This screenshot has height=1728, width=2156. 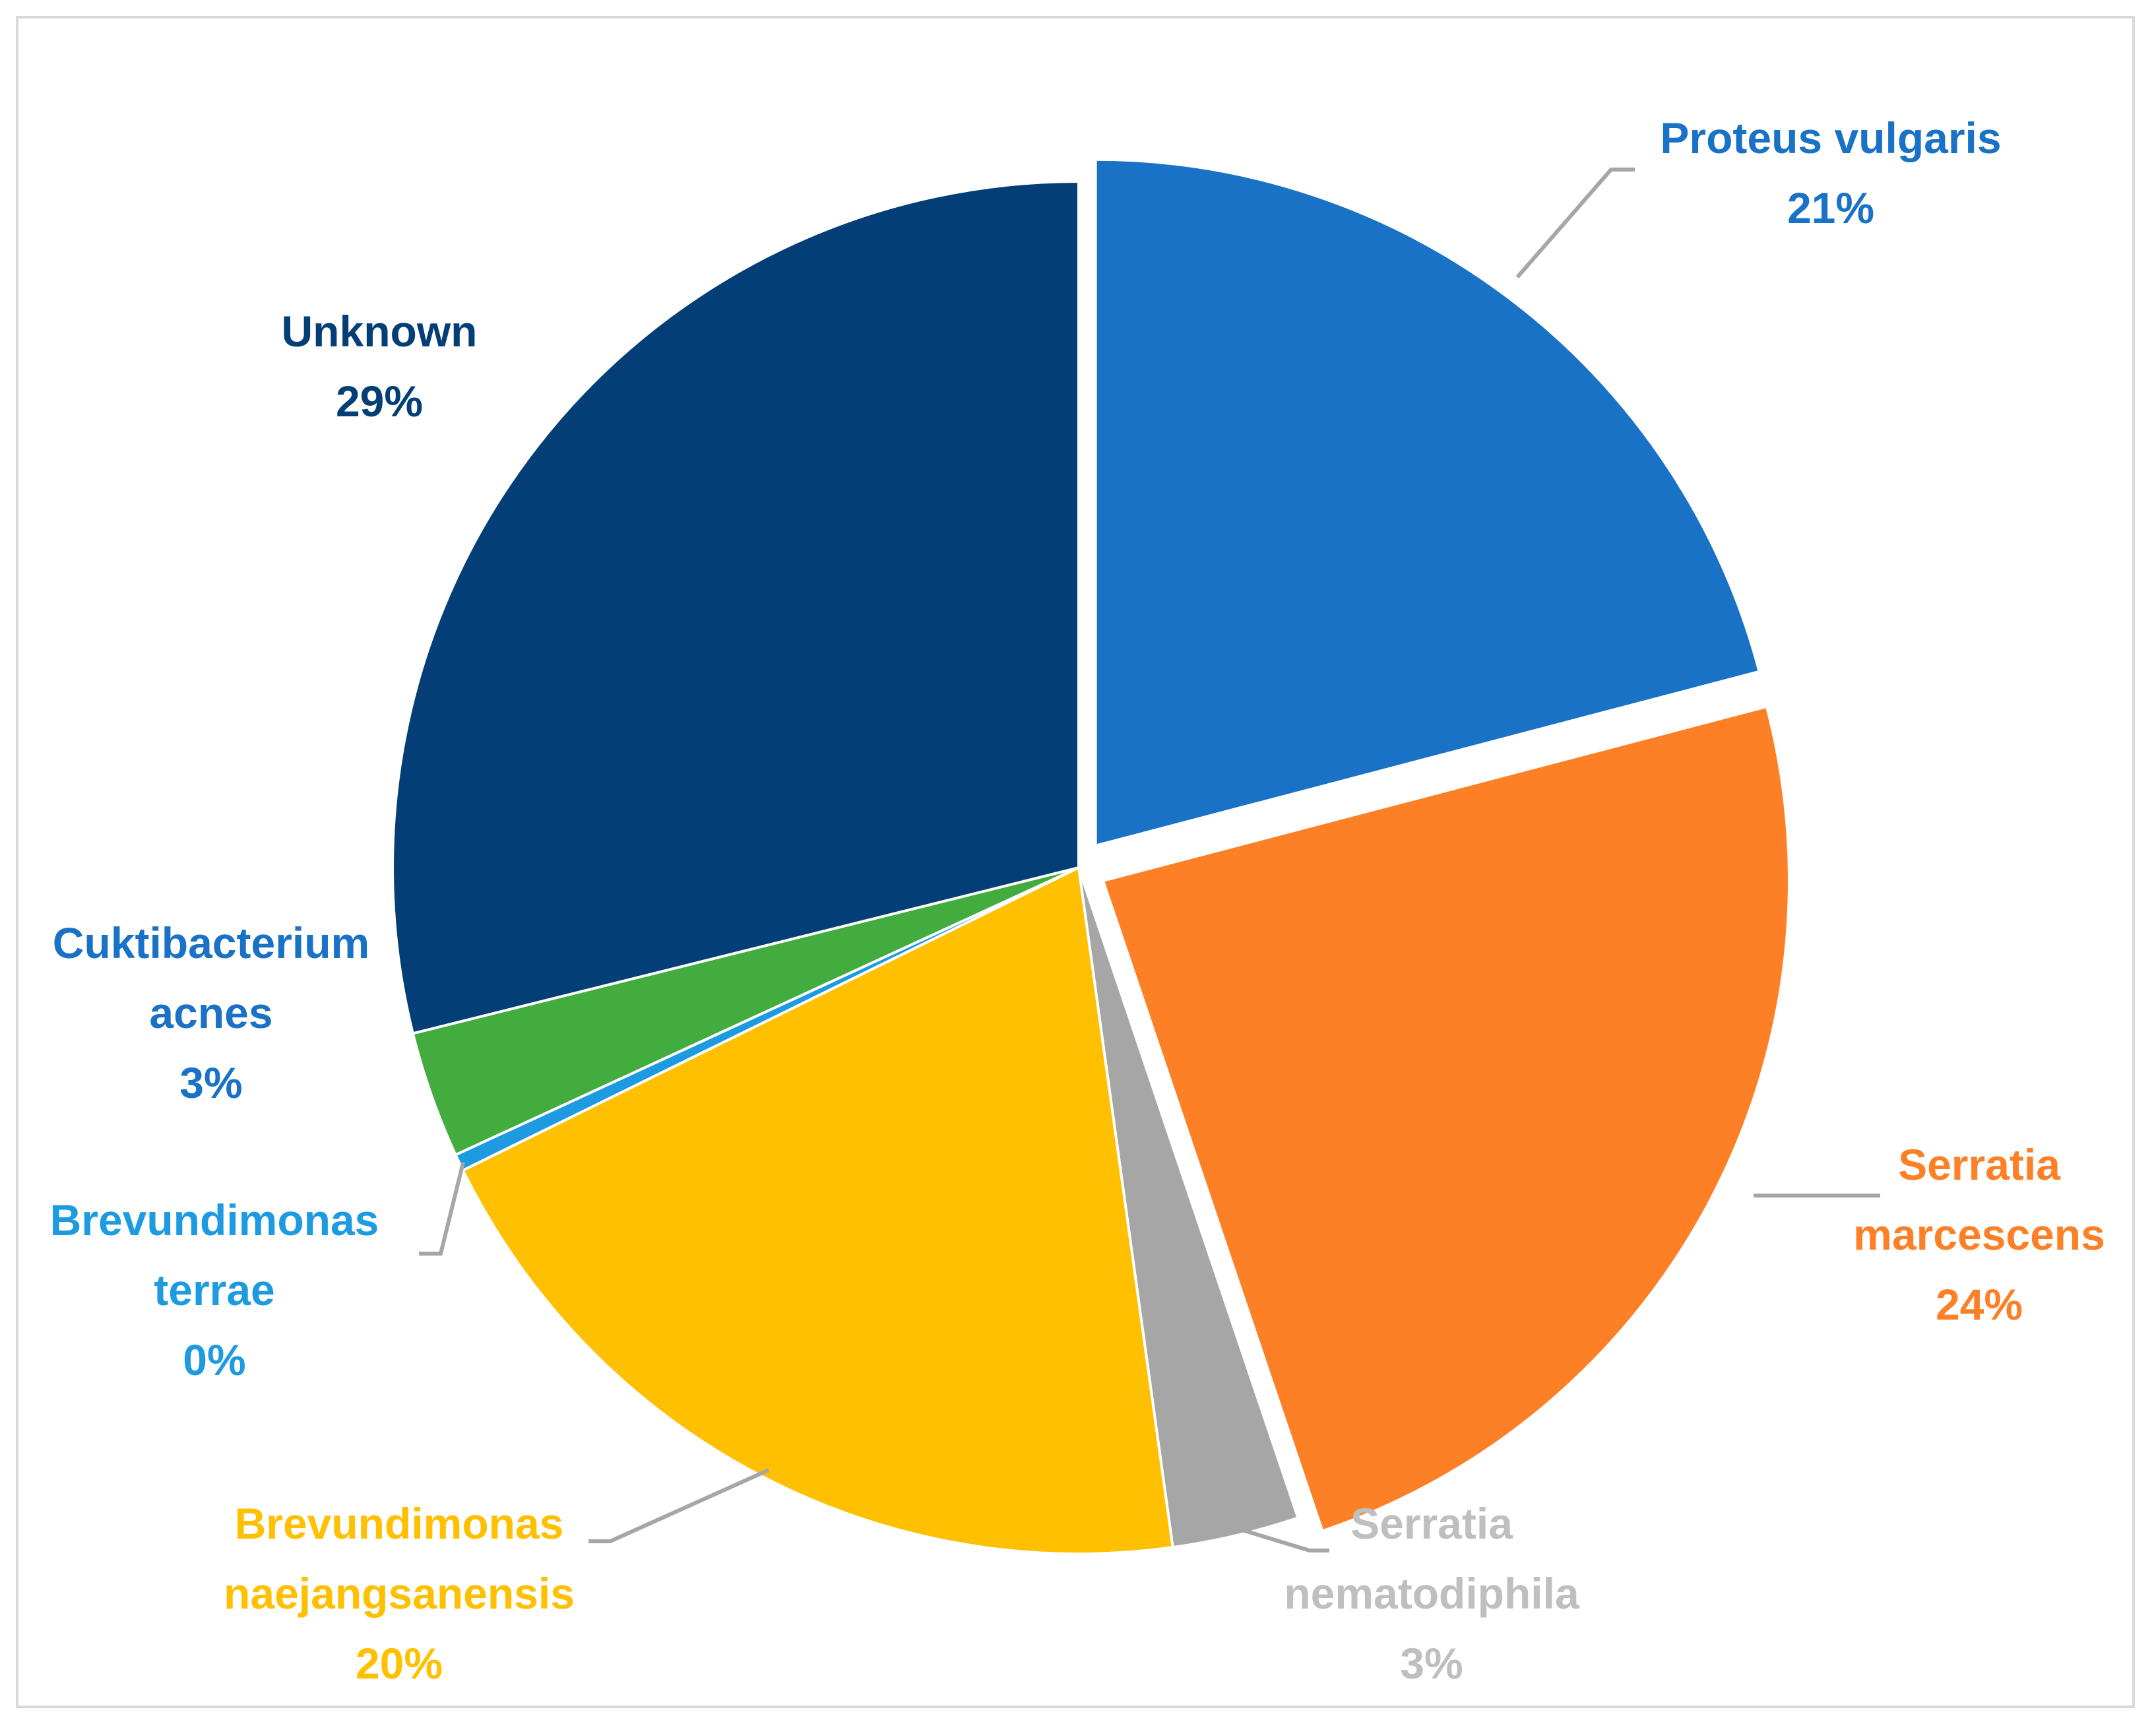 I want to click on data-label-line: 21%, so click(x=1831, y=207).